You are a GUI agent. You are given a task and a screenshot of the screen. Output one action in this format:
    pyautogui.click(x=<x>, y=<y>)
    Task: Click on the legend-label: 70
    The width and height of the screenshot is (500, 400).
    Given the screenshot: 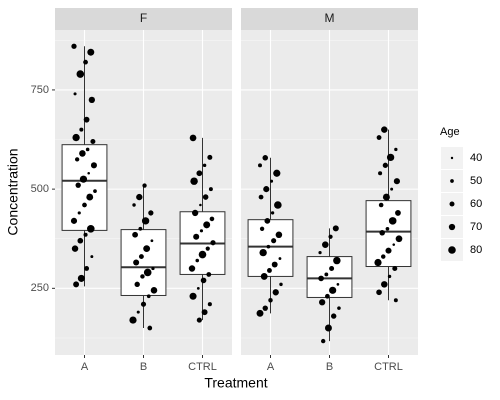 What is the action you would take?
    pyautogui.click(x=476, y=227)
    